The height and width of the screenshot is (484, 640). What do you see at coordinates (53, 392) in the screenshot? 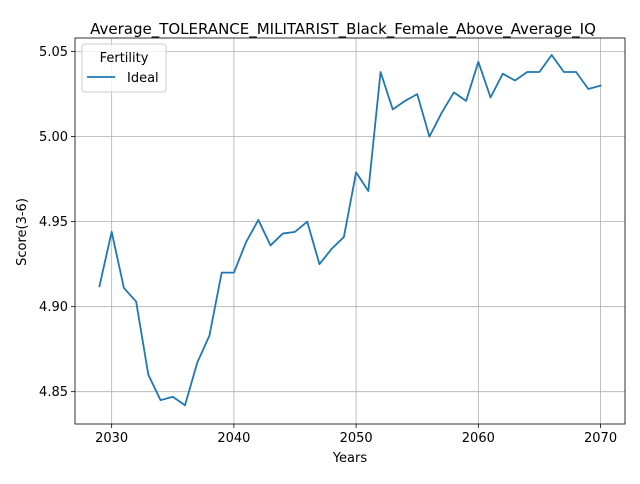
I see `y-tick-label: 4.85` at bounding box center [53, 392].